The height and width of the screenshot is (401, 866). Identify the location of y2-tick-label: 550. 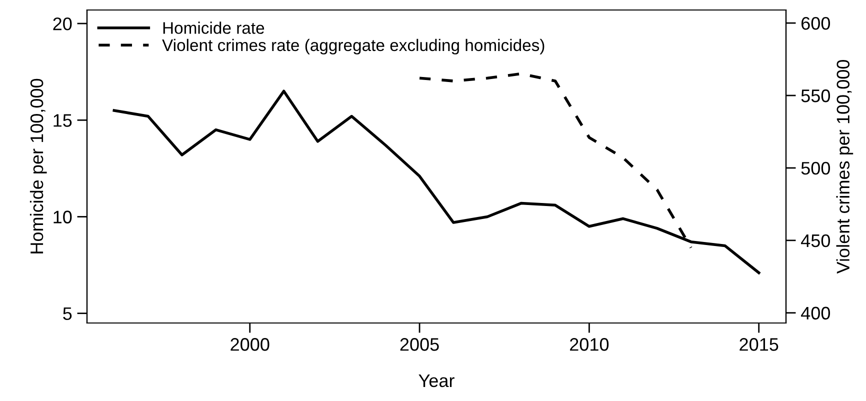
(815, 95).